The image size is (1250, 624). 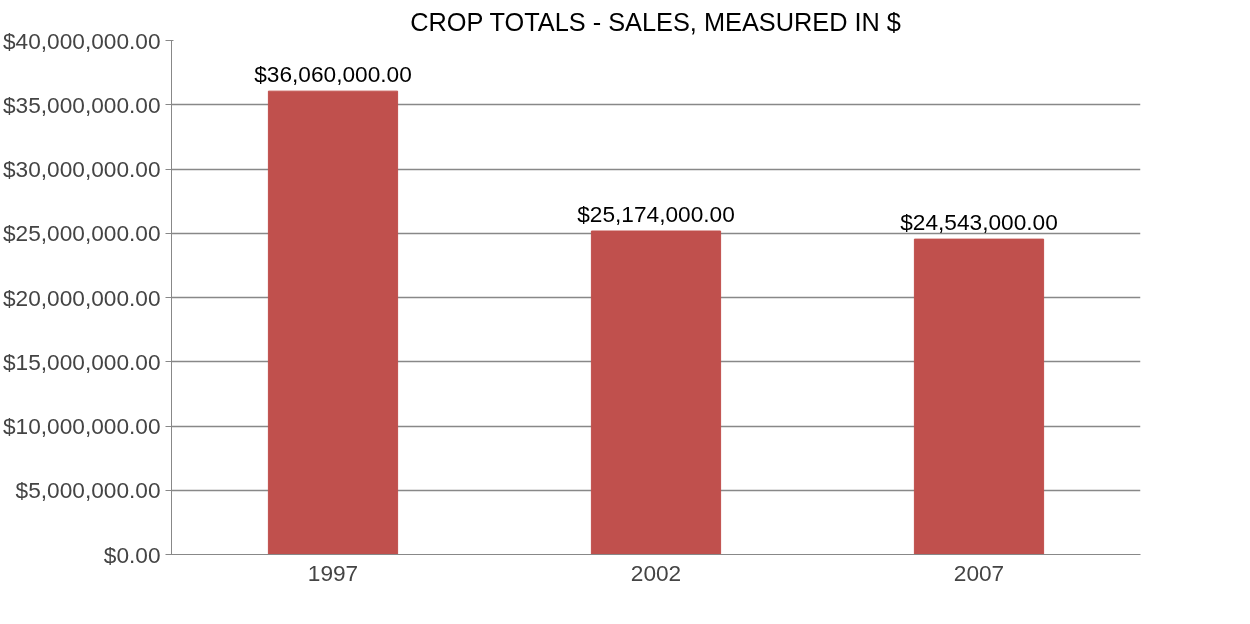 What do you see at coordinates (333, 74) in the screenshot?
I see `data-label: $36,060,000.00` at bounding box center [333, 74].